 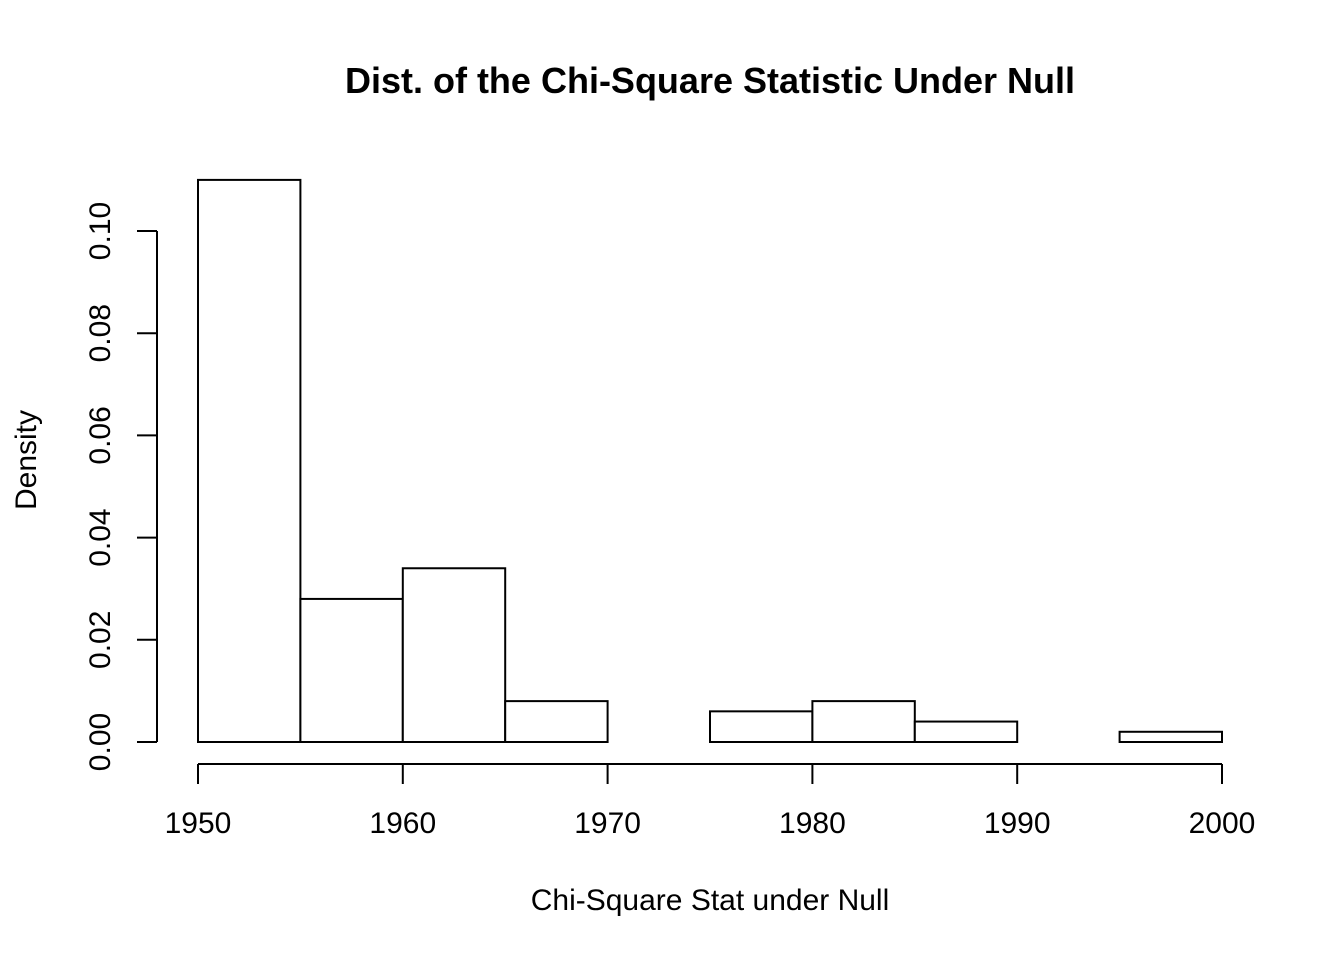 What do you see at coordinates (198, 823) in the screenshot?
I see `x-tick-label-0: 1950` at bounding box center [198, 823].